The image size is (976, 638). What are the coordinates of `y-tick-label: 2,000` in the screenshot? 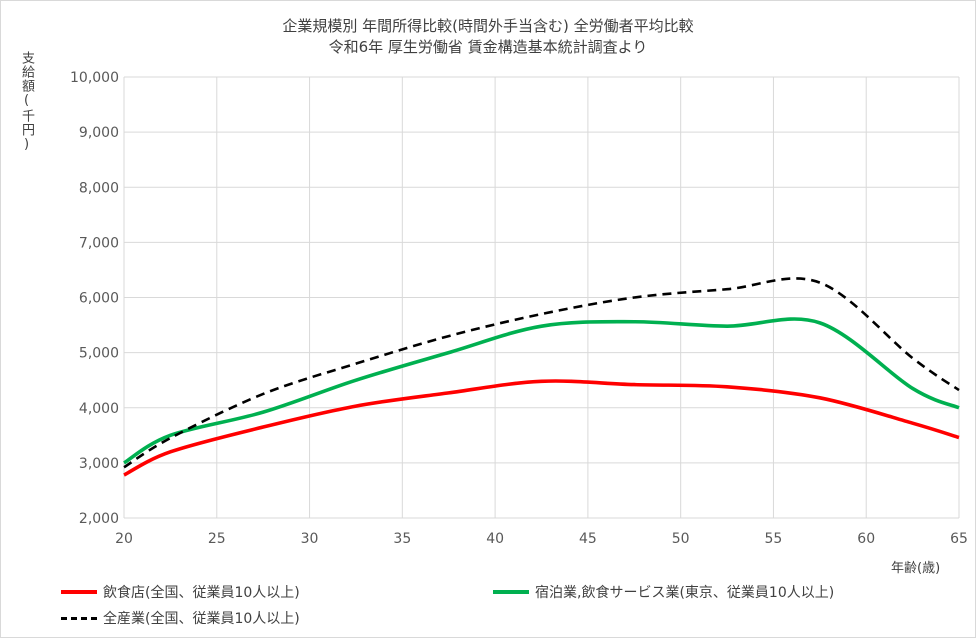 It's located at (99, 519).